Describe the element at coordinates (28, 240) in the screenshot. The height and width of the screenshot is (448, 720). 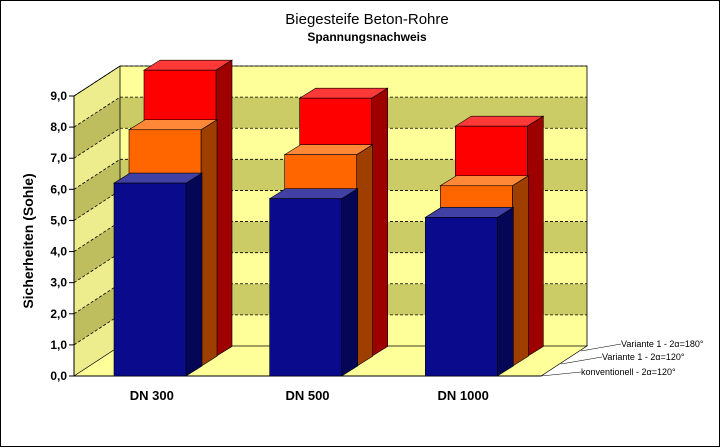
I see `y-axis-label: Sicherheiten (Sohle)` at that location.